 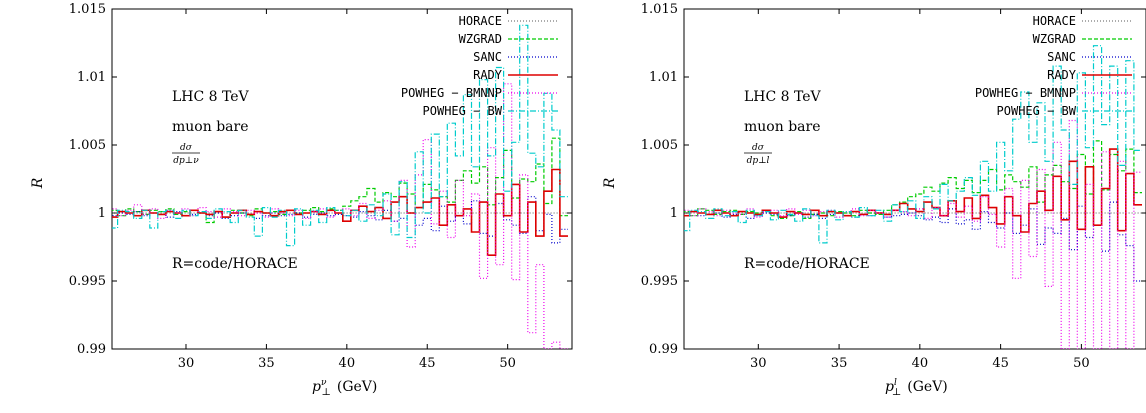 I want to click on x-axis-label-sup: ν, so click(x=324, y=383).